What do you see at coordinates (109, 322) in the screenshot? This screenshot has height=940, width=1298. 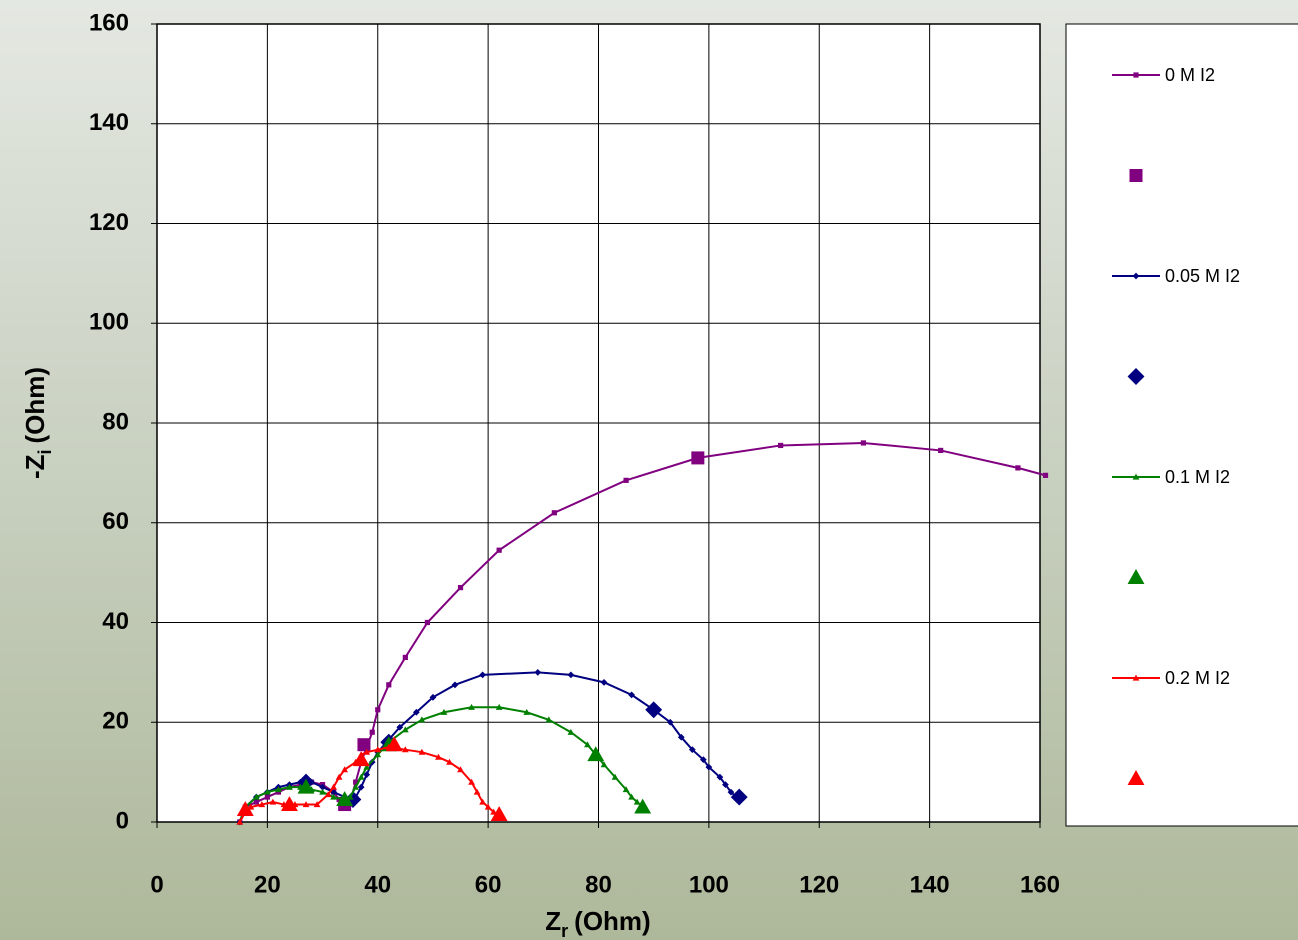 I see `y-tick-label: 100` at bounding box center [109, 322].